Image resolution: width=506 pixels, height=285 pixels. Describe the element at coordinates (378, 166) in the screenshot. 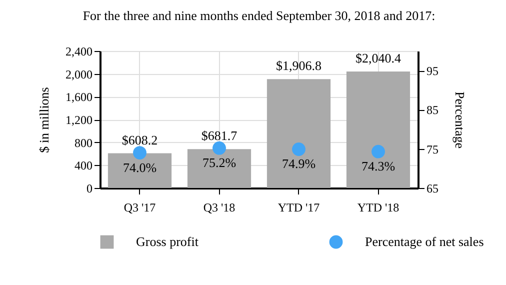

I see `data-label: 74.3%` at that location.